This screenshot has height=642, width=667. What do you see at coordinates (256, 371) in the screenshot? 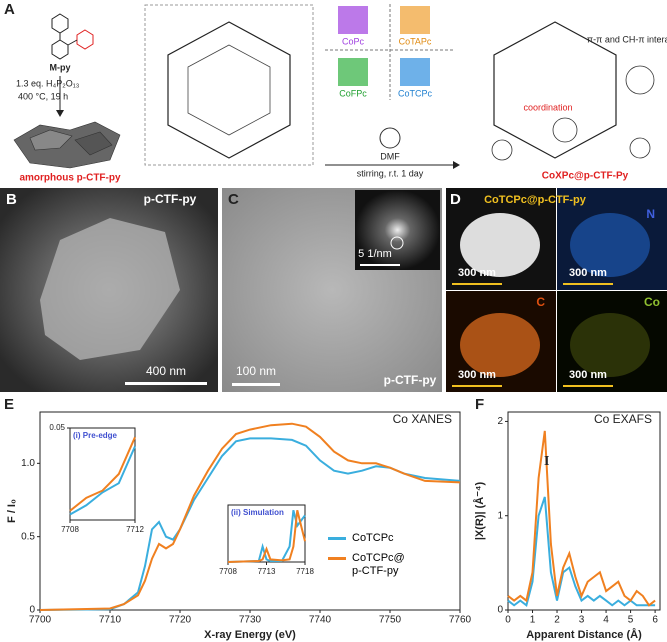
I see `scale-label: 100 nm` at bounding box center [256, 371].